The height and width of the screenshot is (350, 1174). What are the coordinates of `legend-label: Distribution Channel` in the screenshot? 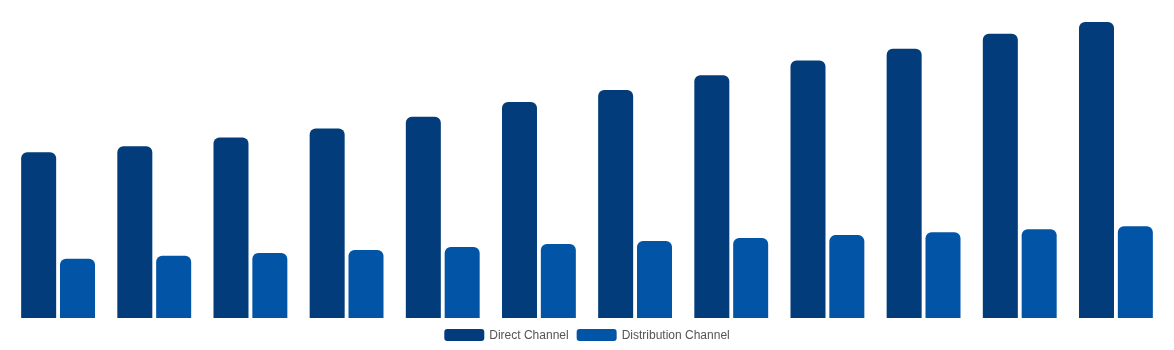 It's located at (675, 335).